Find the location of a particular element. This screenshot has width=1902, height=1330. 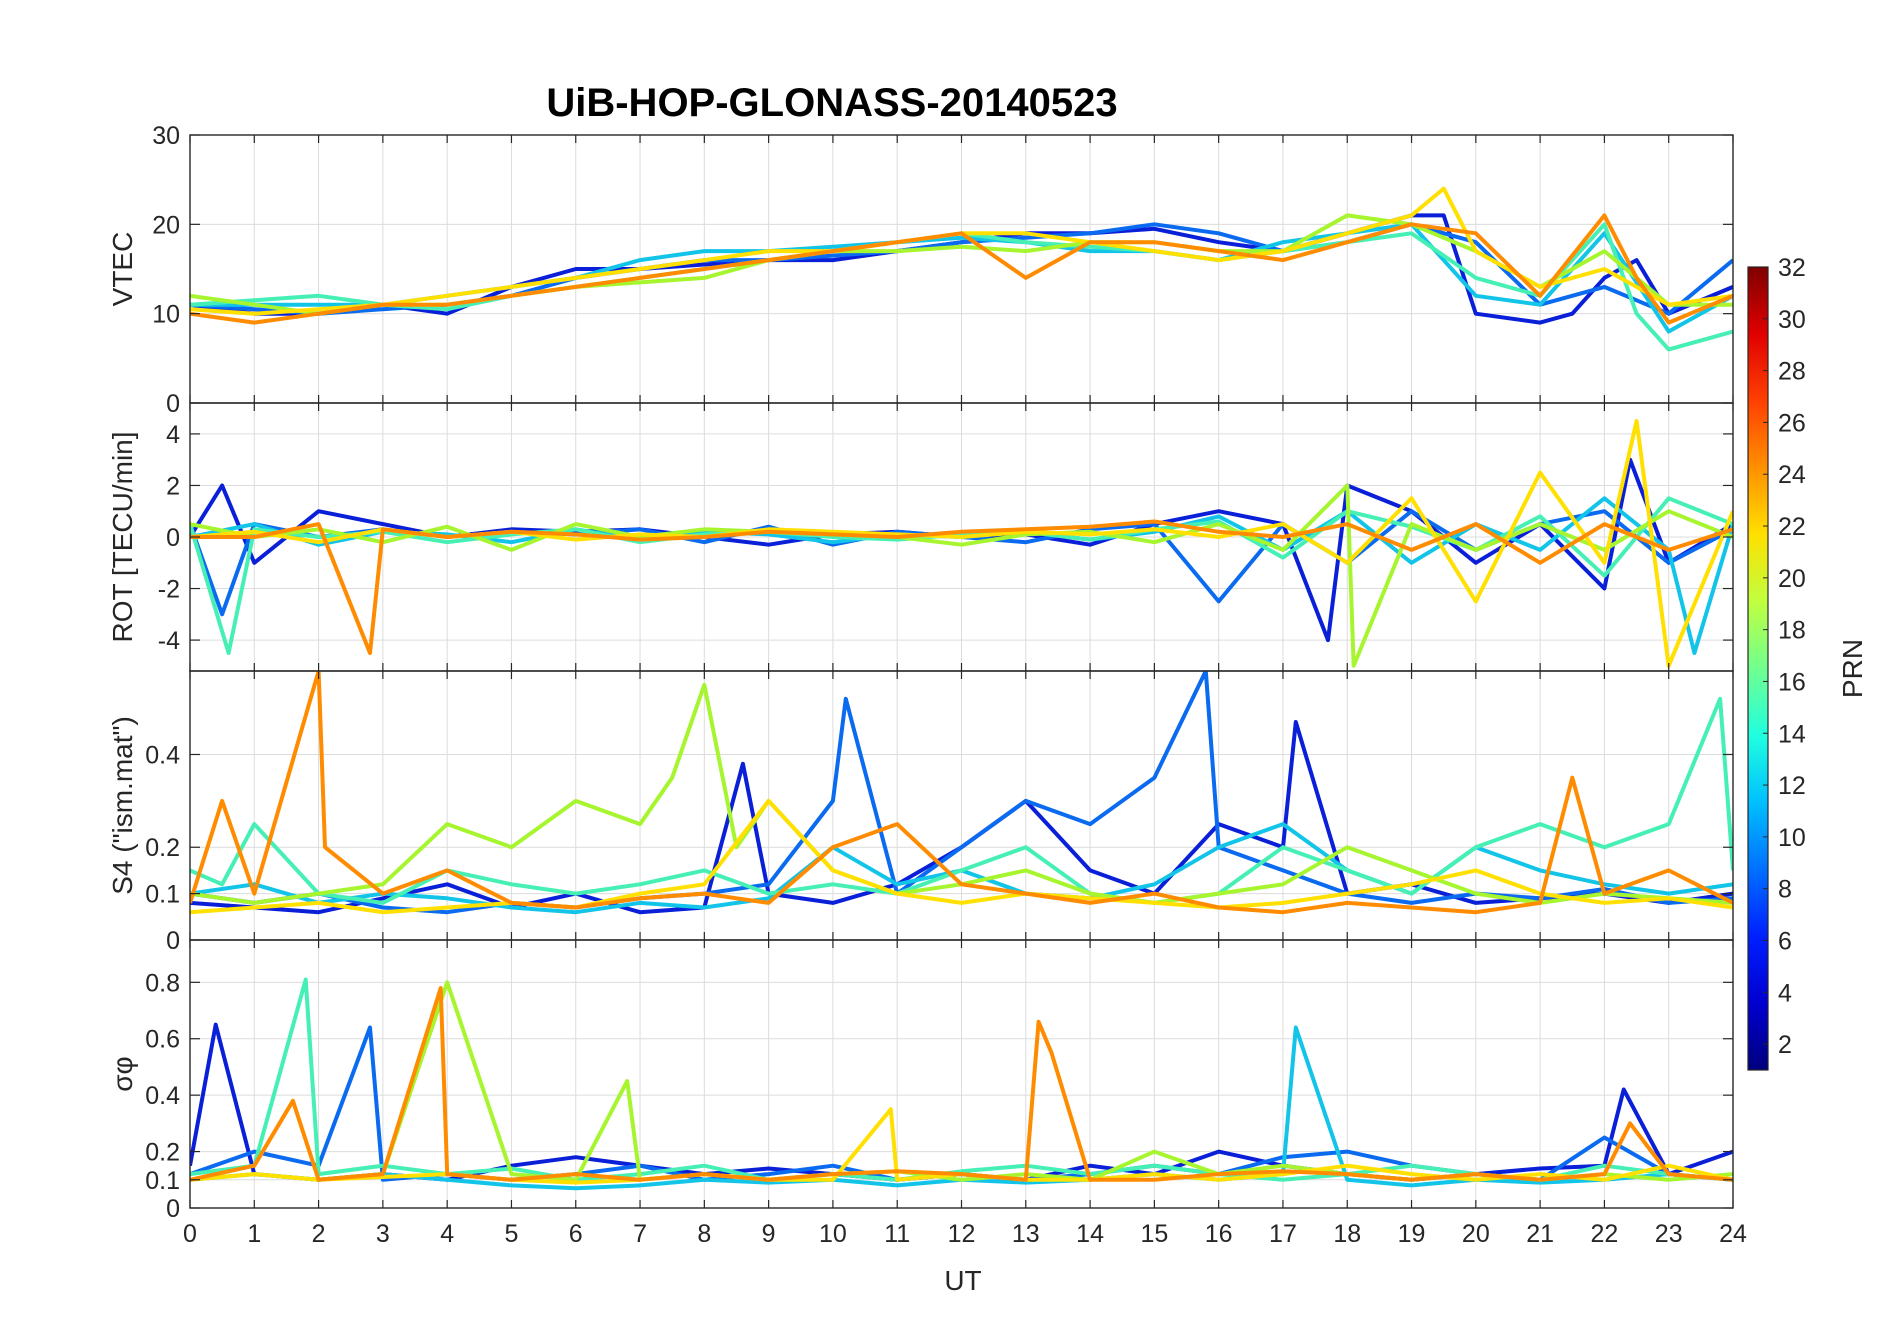

colorbar-tick-label: 20 is located at coordinates (1792, 579).